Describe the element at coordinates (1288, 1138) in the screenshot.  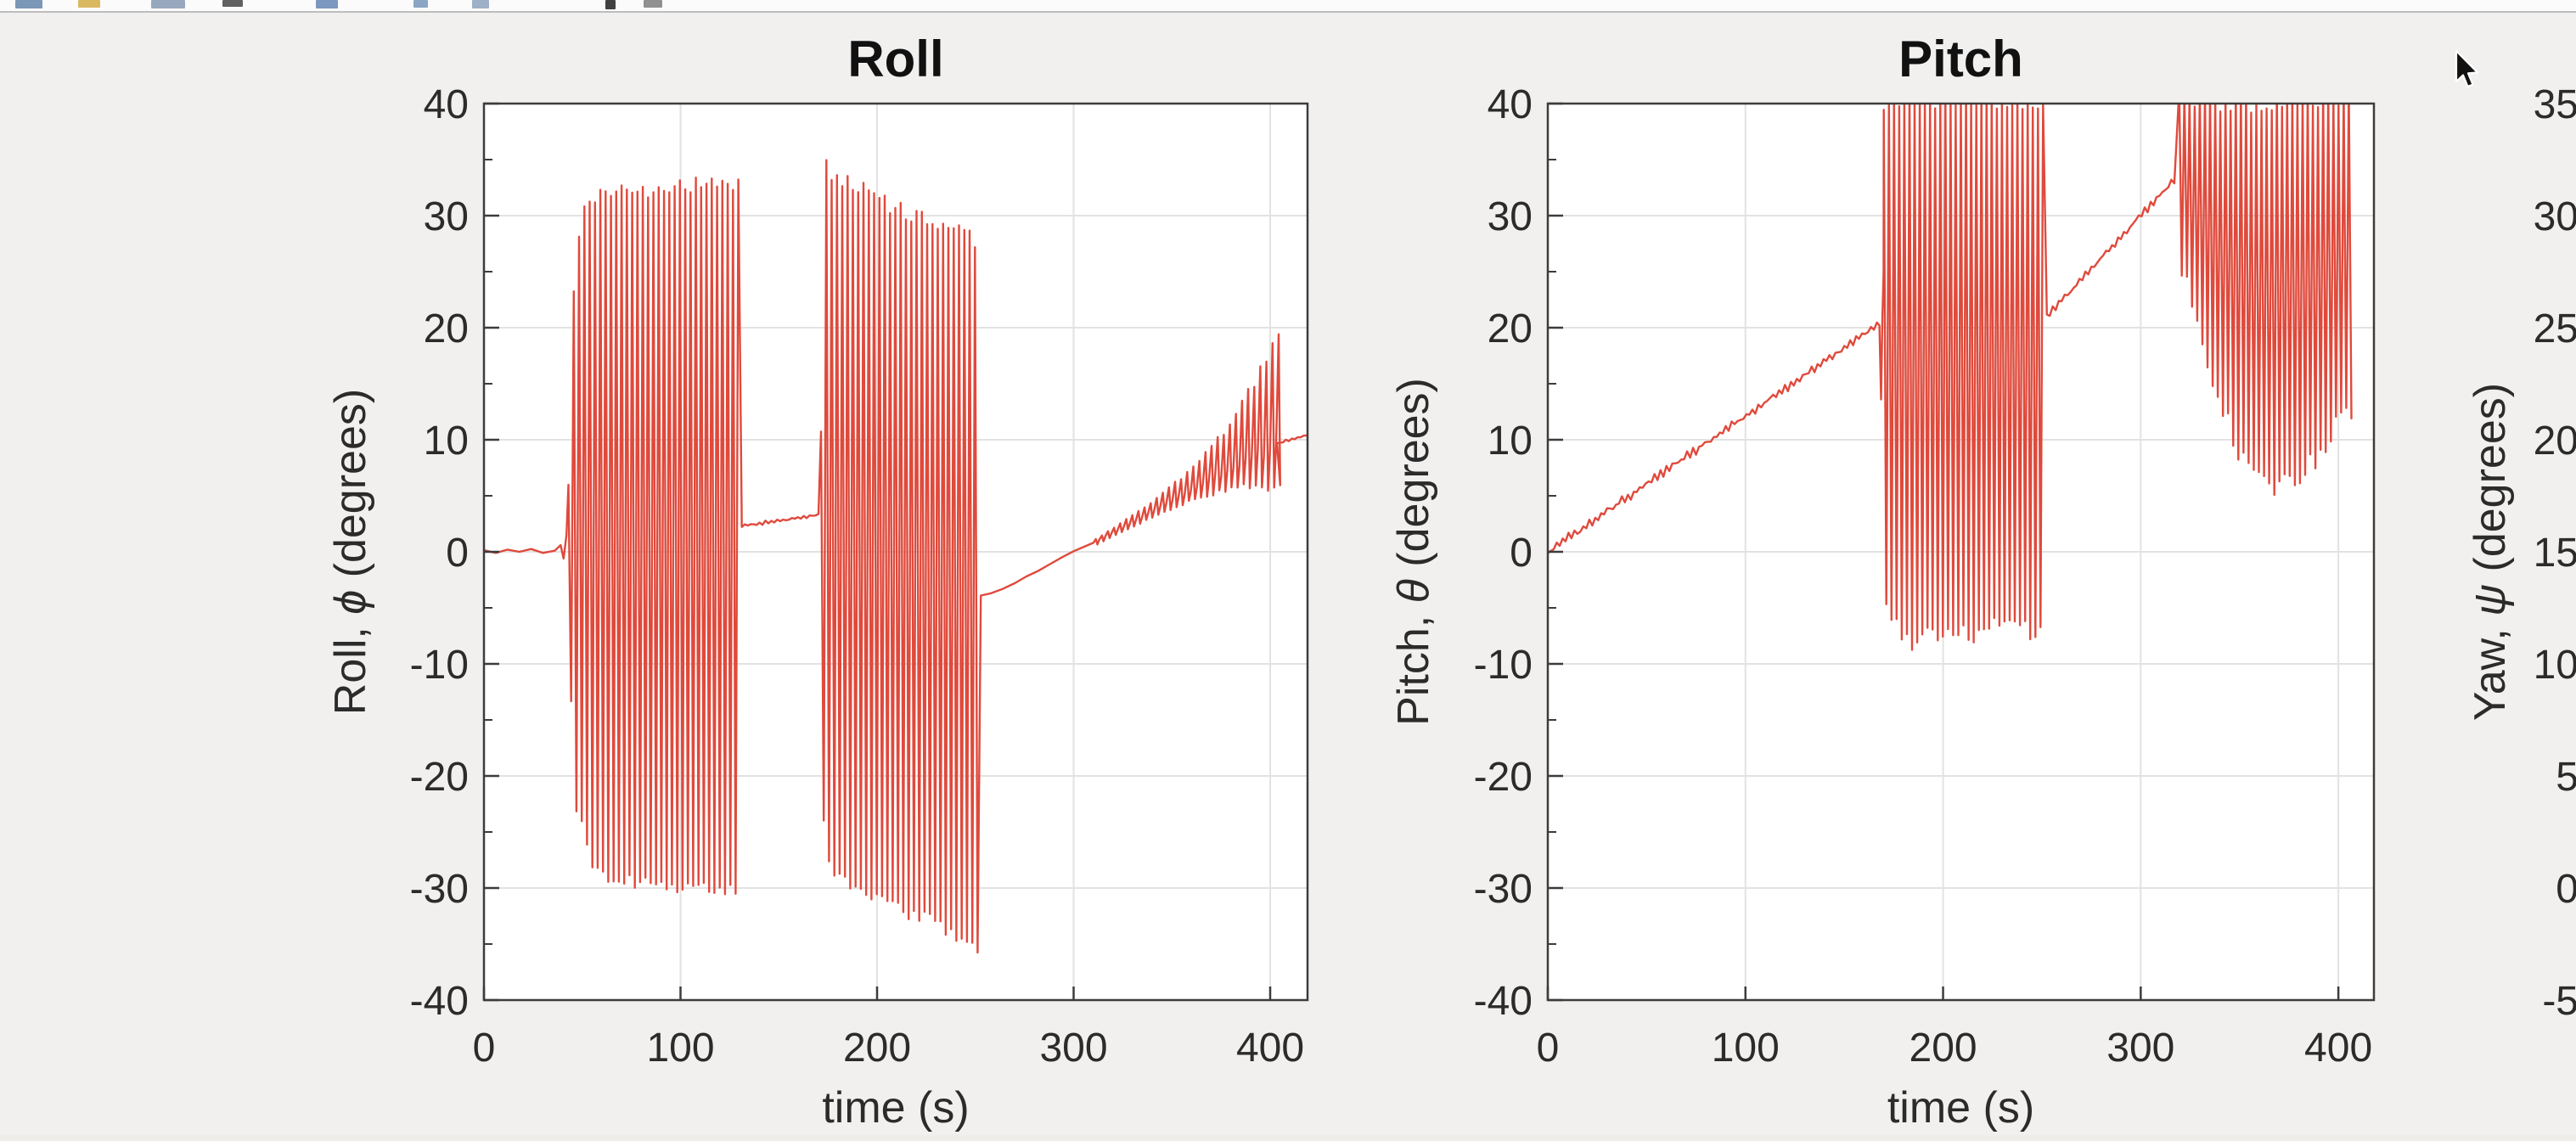
I see `bottom-window-edge` at that location.